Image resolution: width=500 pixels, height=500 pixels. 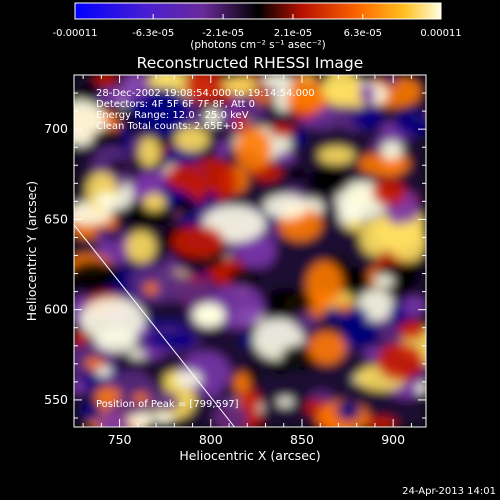 I want to click on x-tick-label: 850, so click(x=302, y=439).